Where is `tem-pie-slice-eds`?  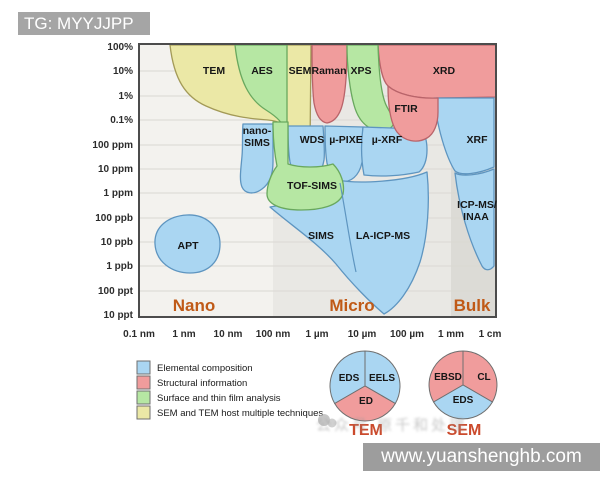 tem-pie-slice-eds is located at coordinates (347, 377).